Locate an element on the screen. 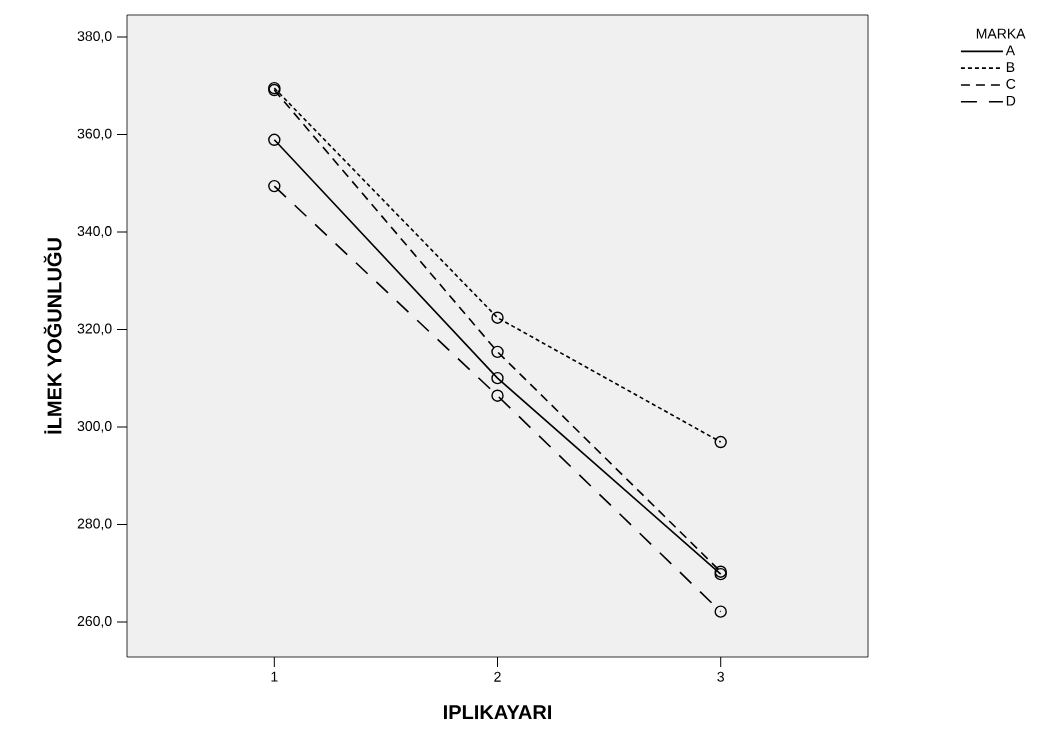 This screenshot has width=1064, height=754. y-tick-label: 380,0 is located at coordinates (94, 37).